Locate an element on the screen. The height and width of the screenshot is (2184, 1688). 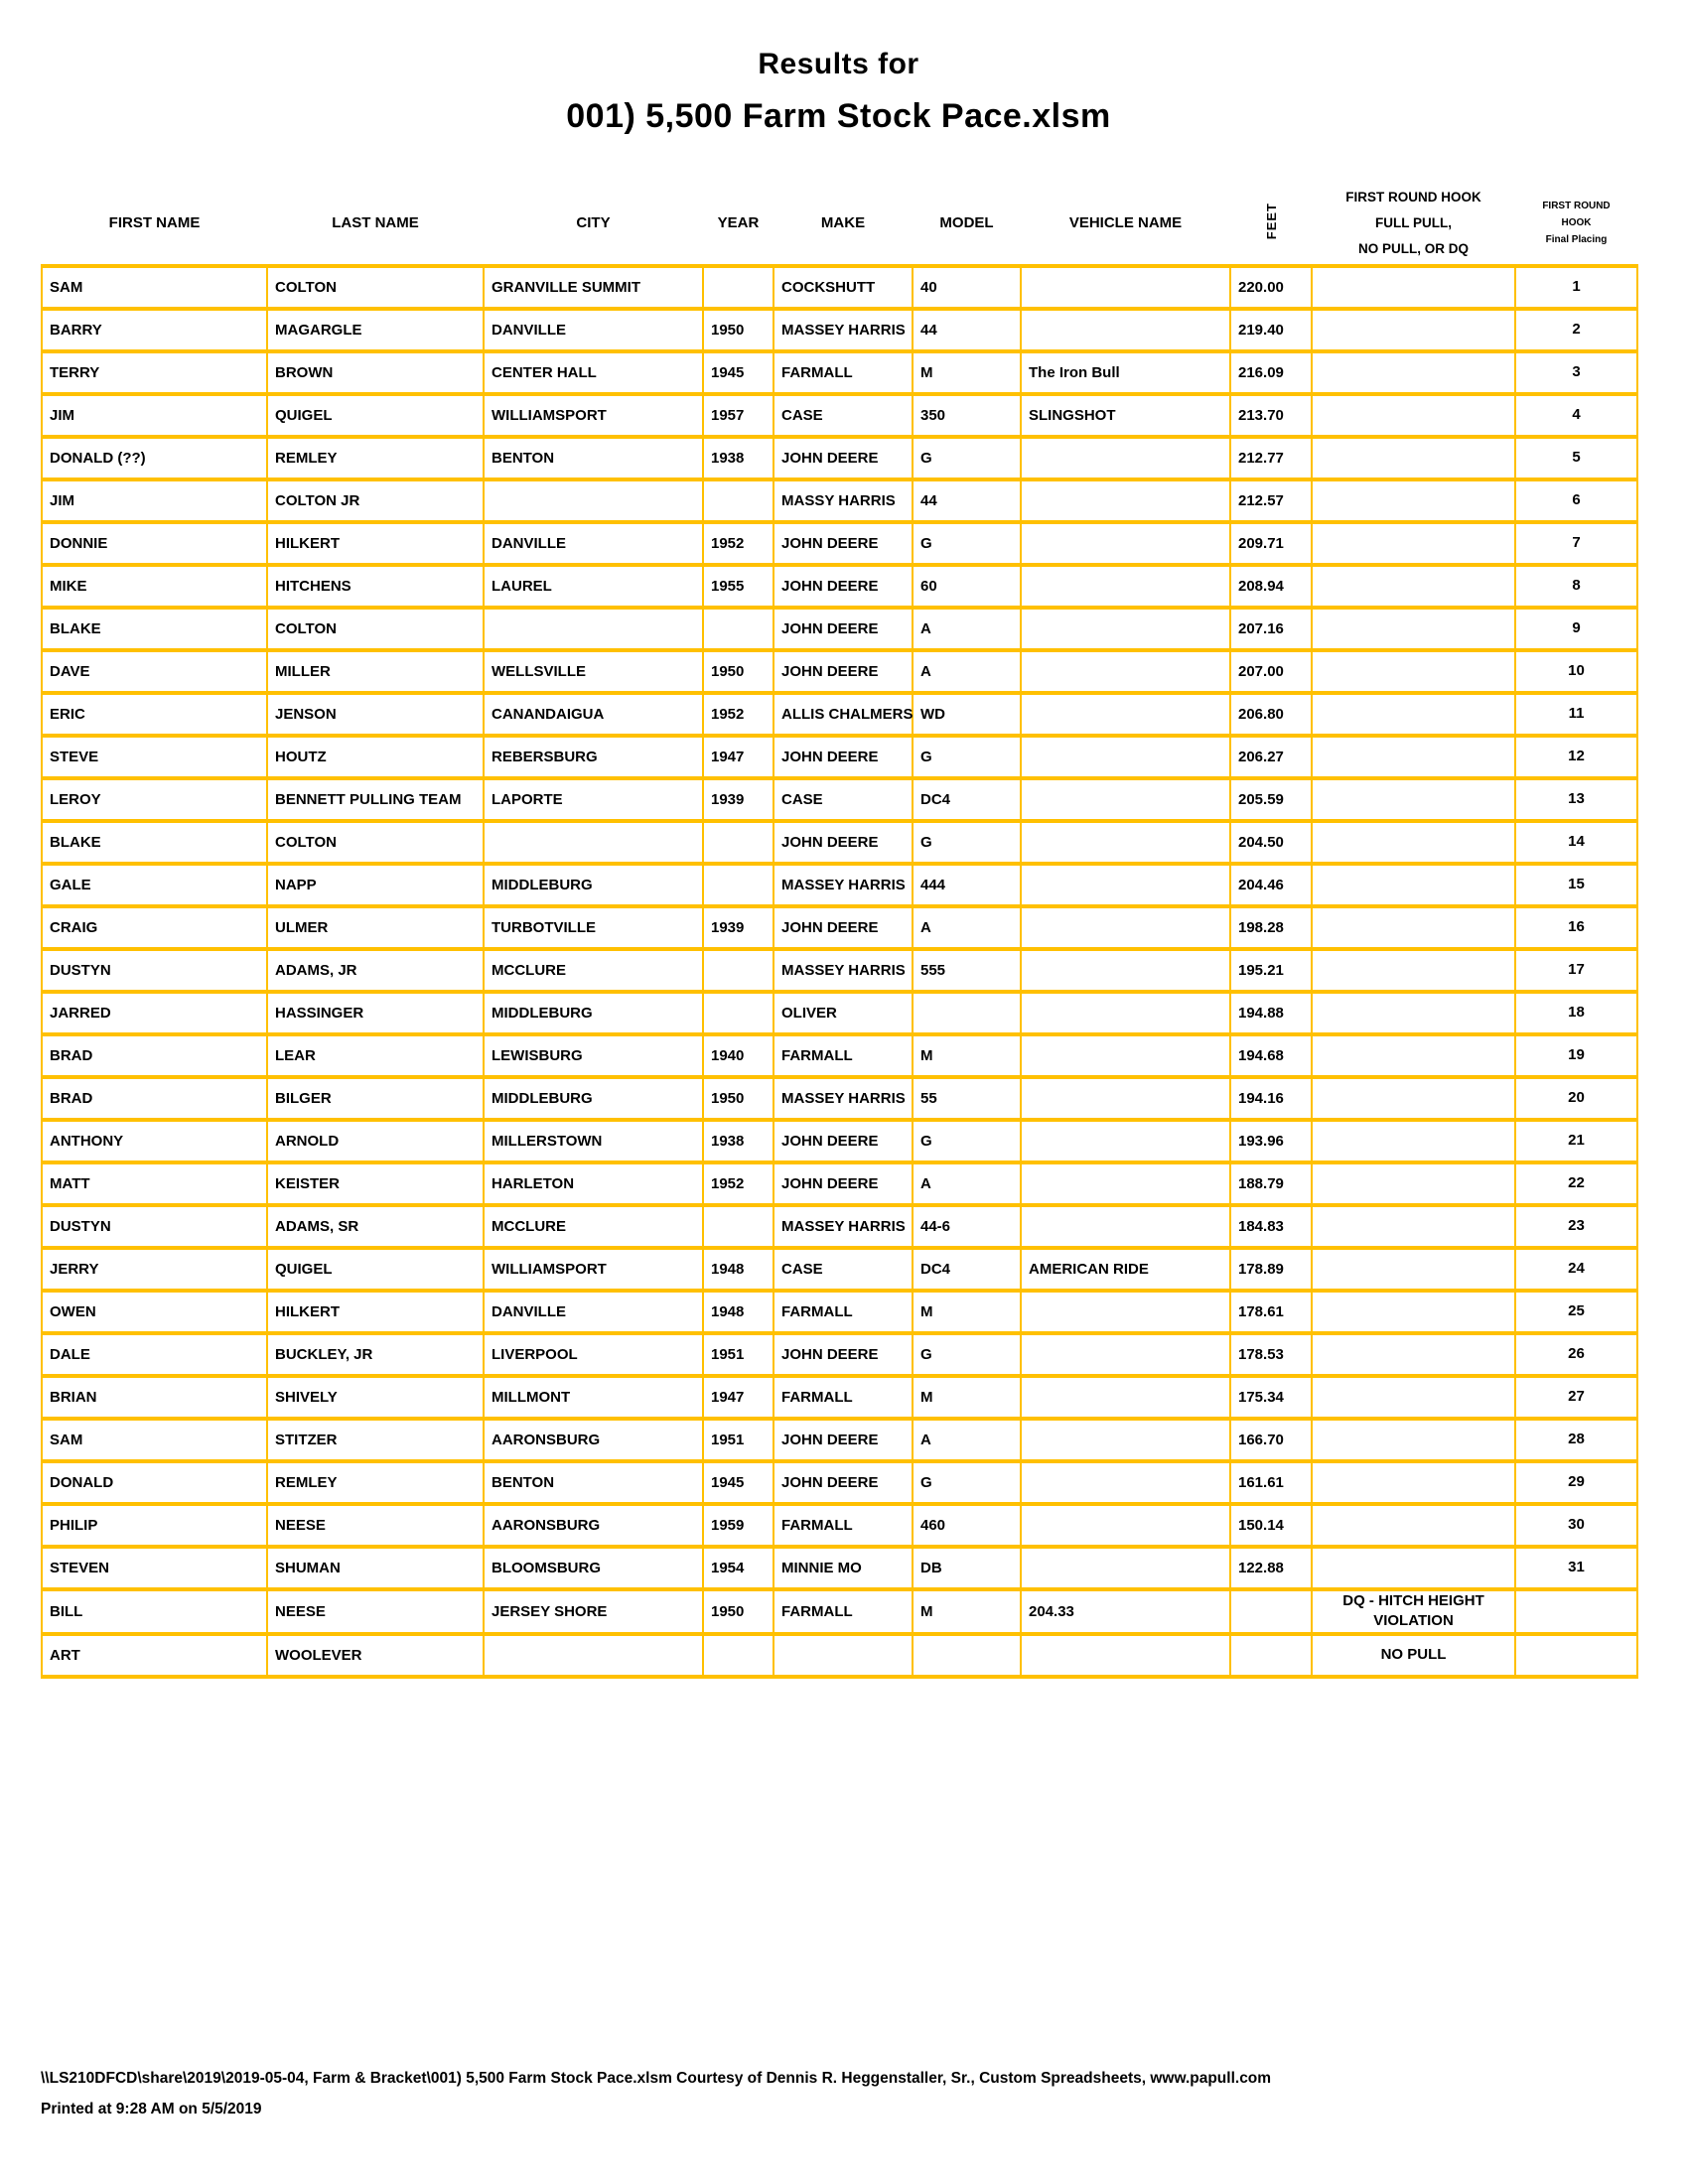
cell-city: GRANVILLE SUMMIT is located at coordinates (593, 287).